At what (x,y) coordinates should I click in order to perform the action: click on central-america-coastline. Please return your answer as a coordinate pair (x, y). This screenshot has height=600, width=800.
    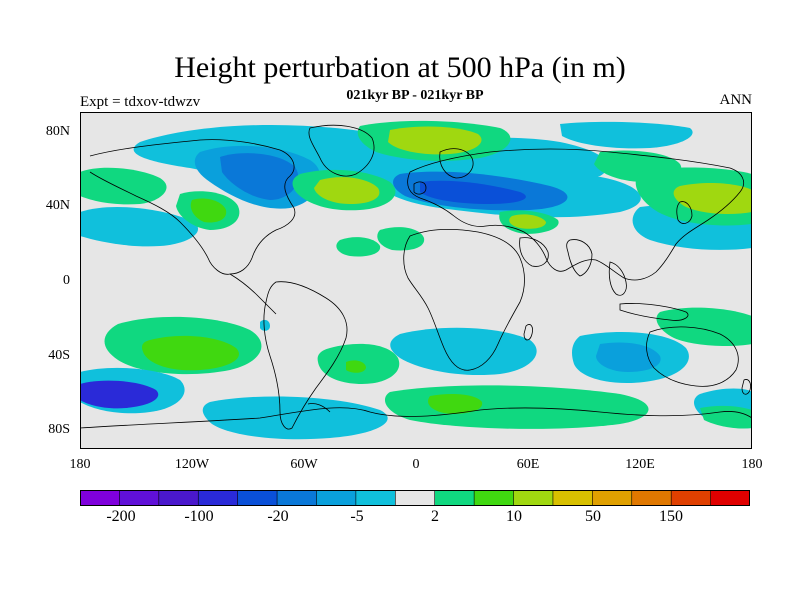
    Looking at the image, I should click on (253, 294).